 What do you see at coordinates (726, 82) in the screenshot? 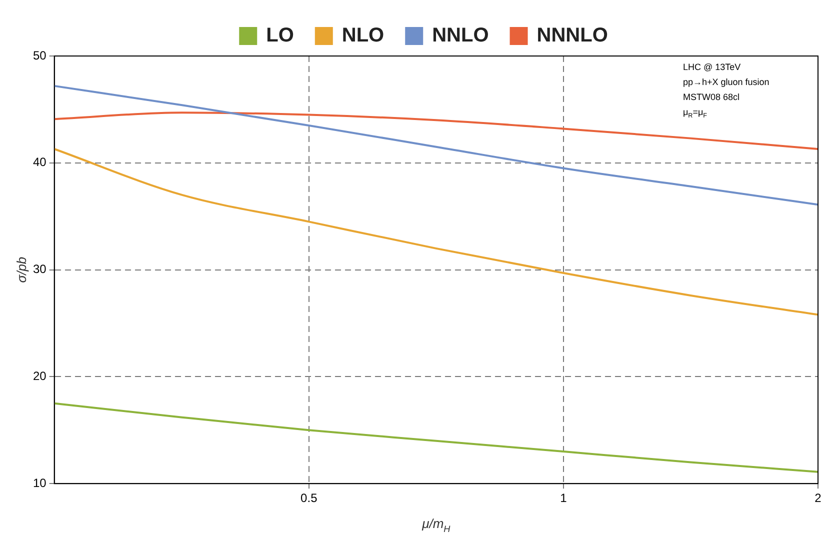
I see `annotation: pp→h+X gluon fusion` at bounding box center [726, 82].